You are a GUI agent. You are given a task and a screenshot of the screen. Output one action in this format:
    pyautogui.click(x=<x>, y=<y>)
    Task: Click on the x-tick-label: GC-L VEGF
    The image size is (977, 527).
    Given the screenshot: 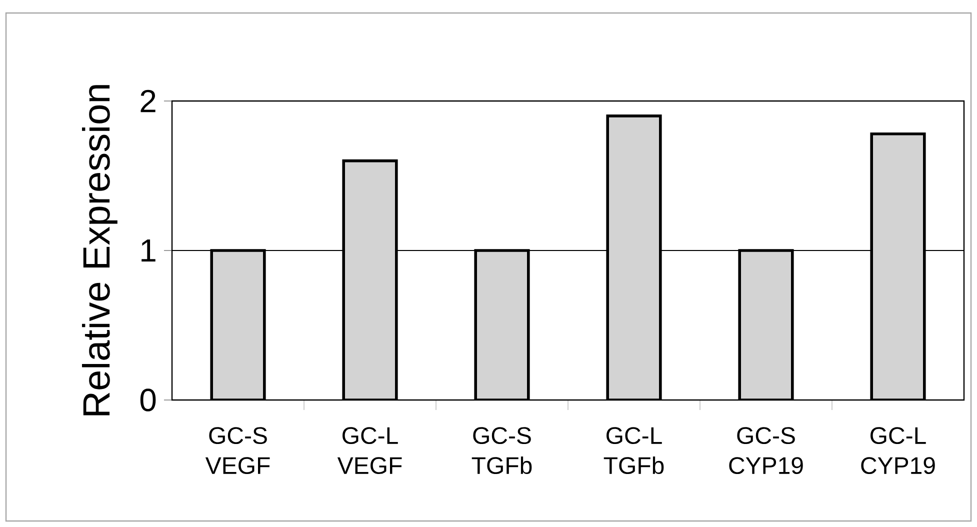 What is the action you would take?
    pyautogui.click(x=369, y=450)
    